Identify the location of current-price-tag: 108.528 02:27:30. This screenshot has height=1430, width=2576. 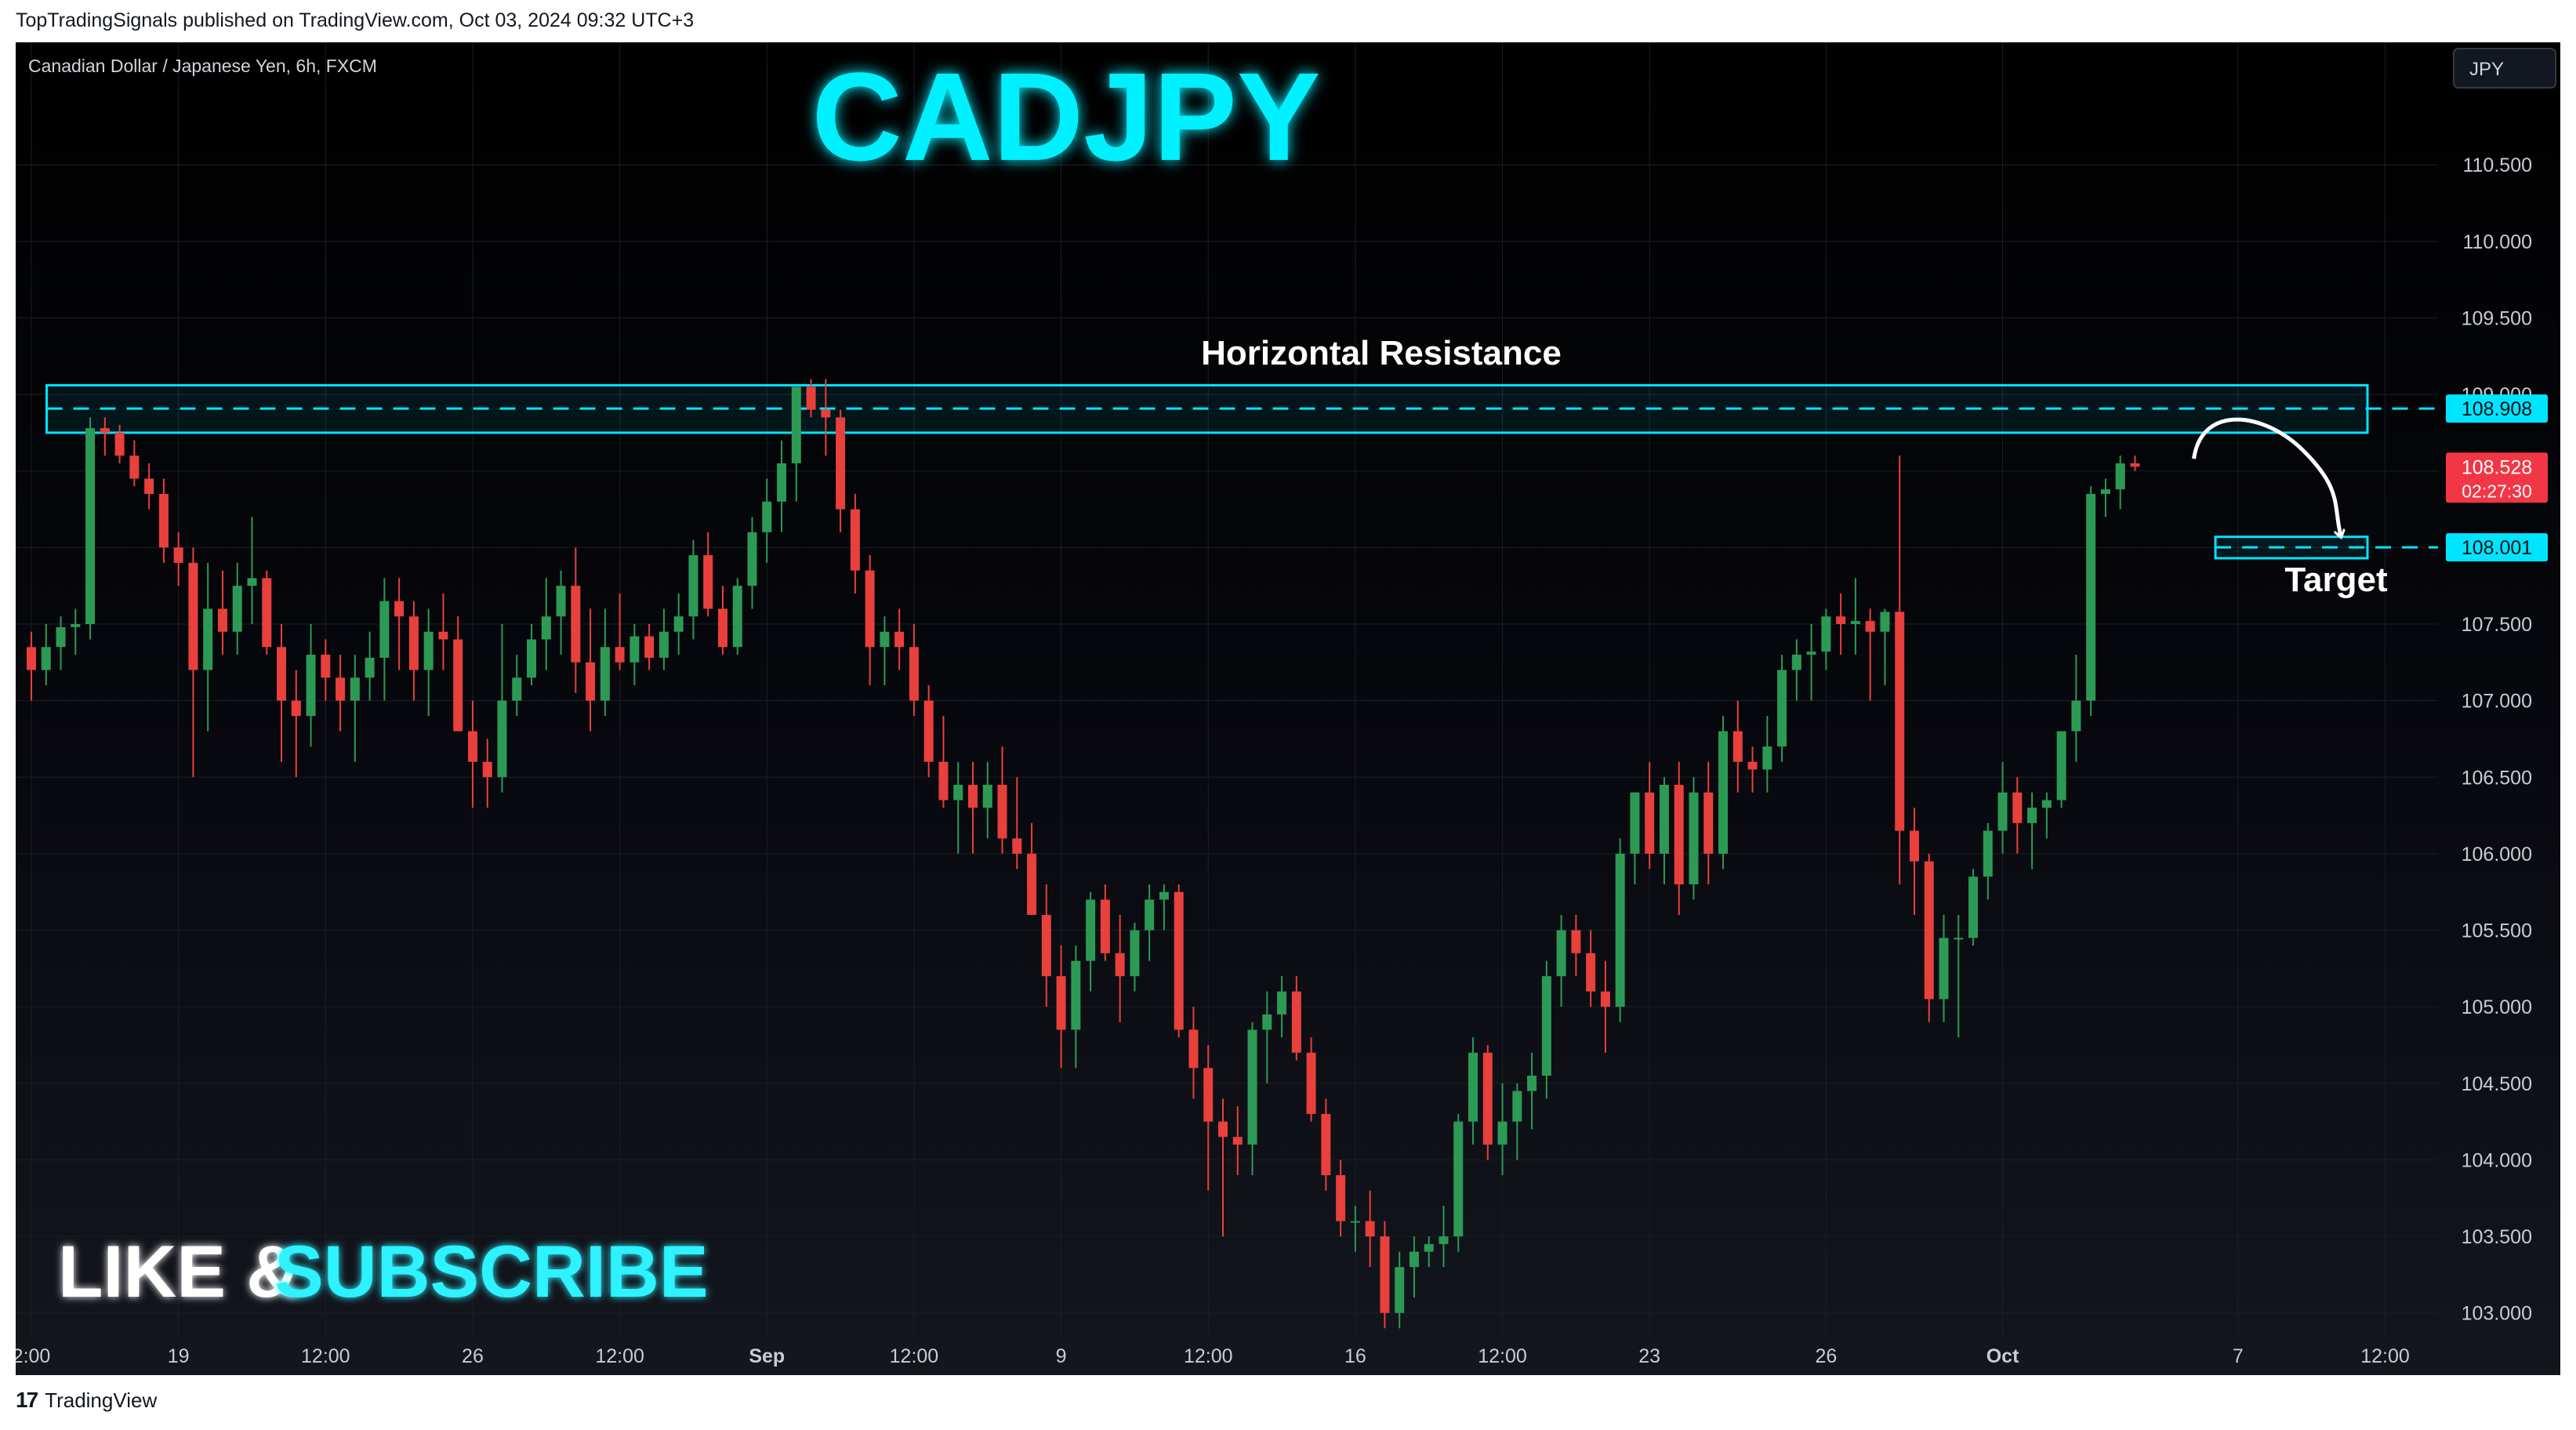
(2497, 477).